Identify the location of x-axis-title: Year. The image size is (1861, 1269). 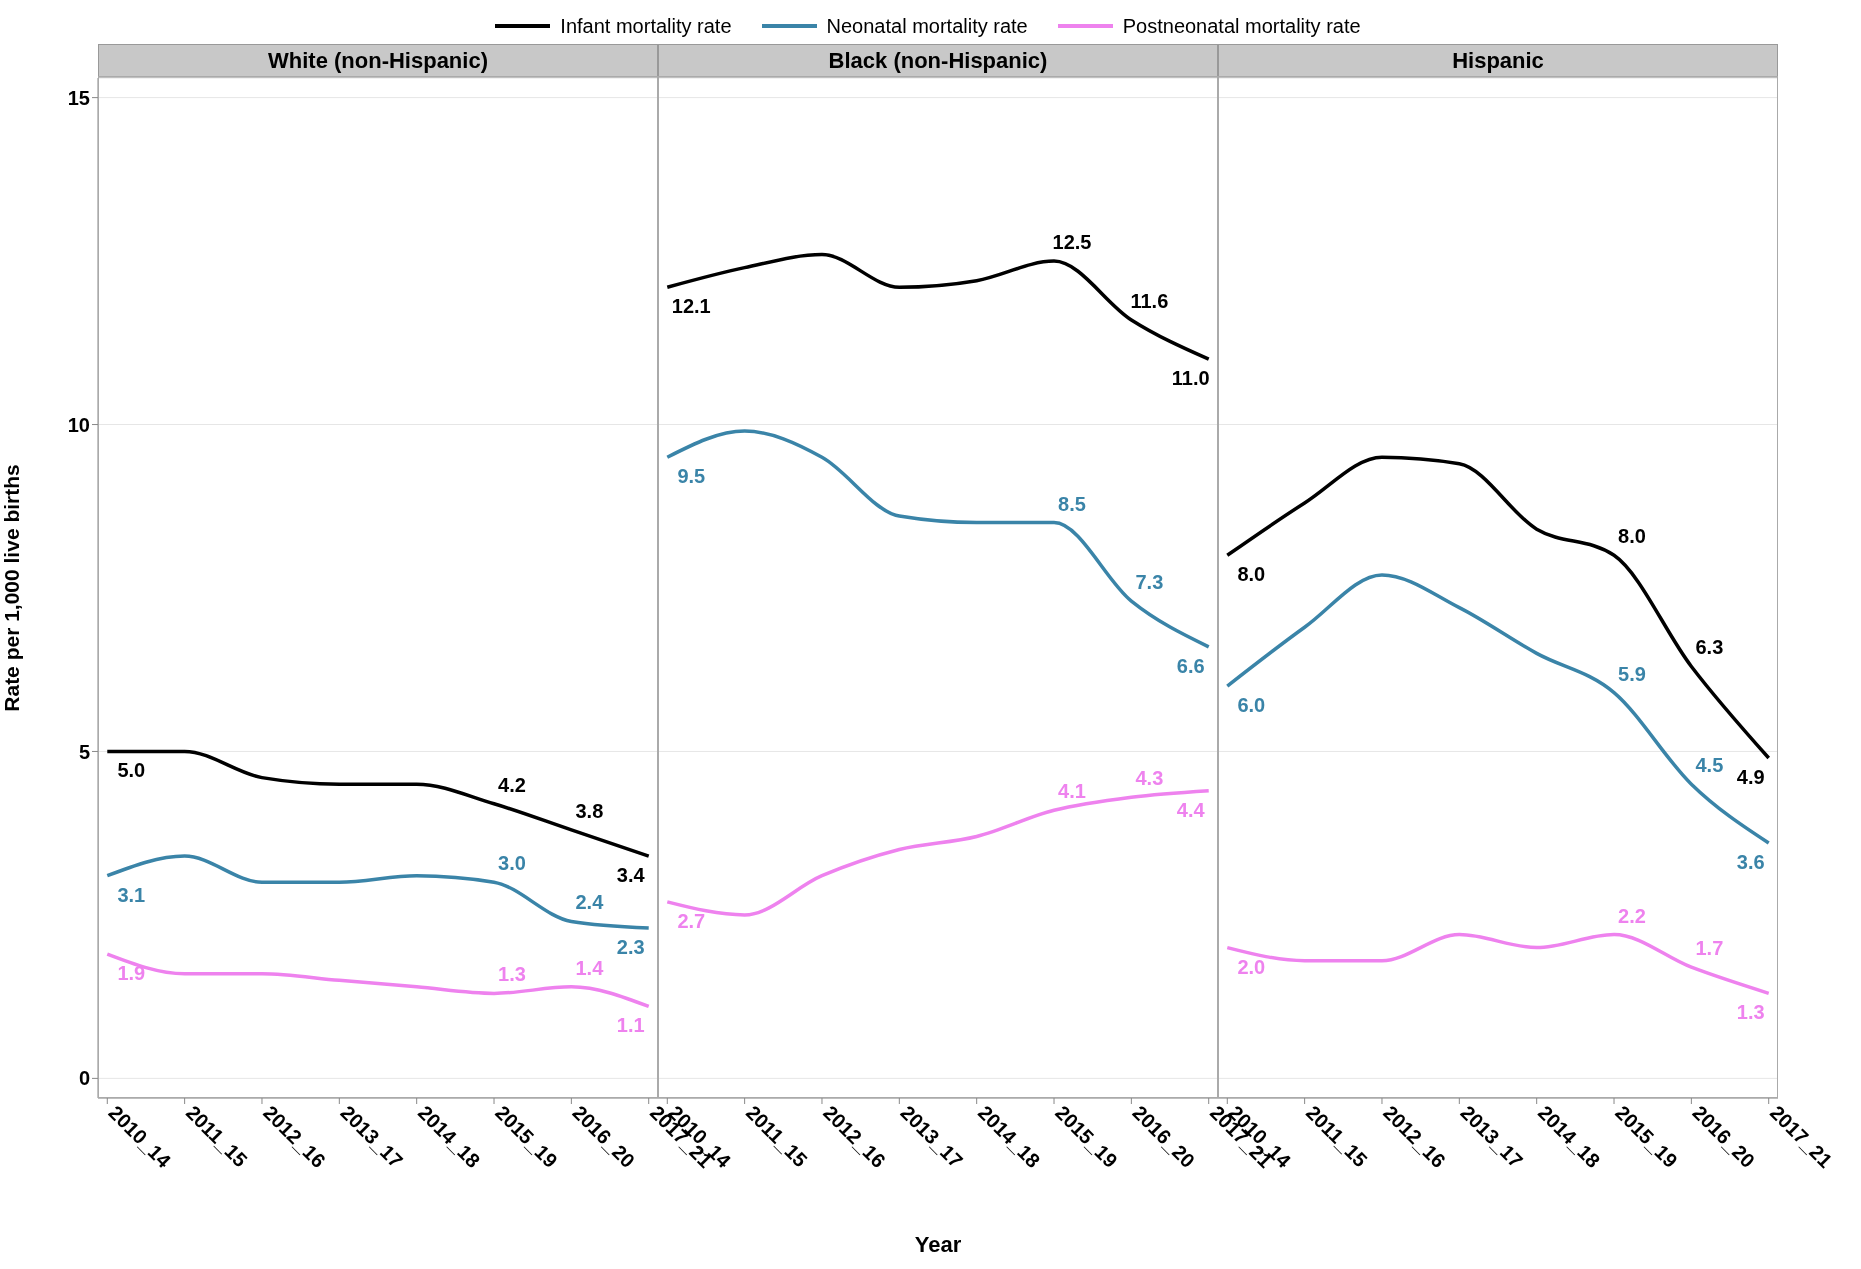
(938, 1245).